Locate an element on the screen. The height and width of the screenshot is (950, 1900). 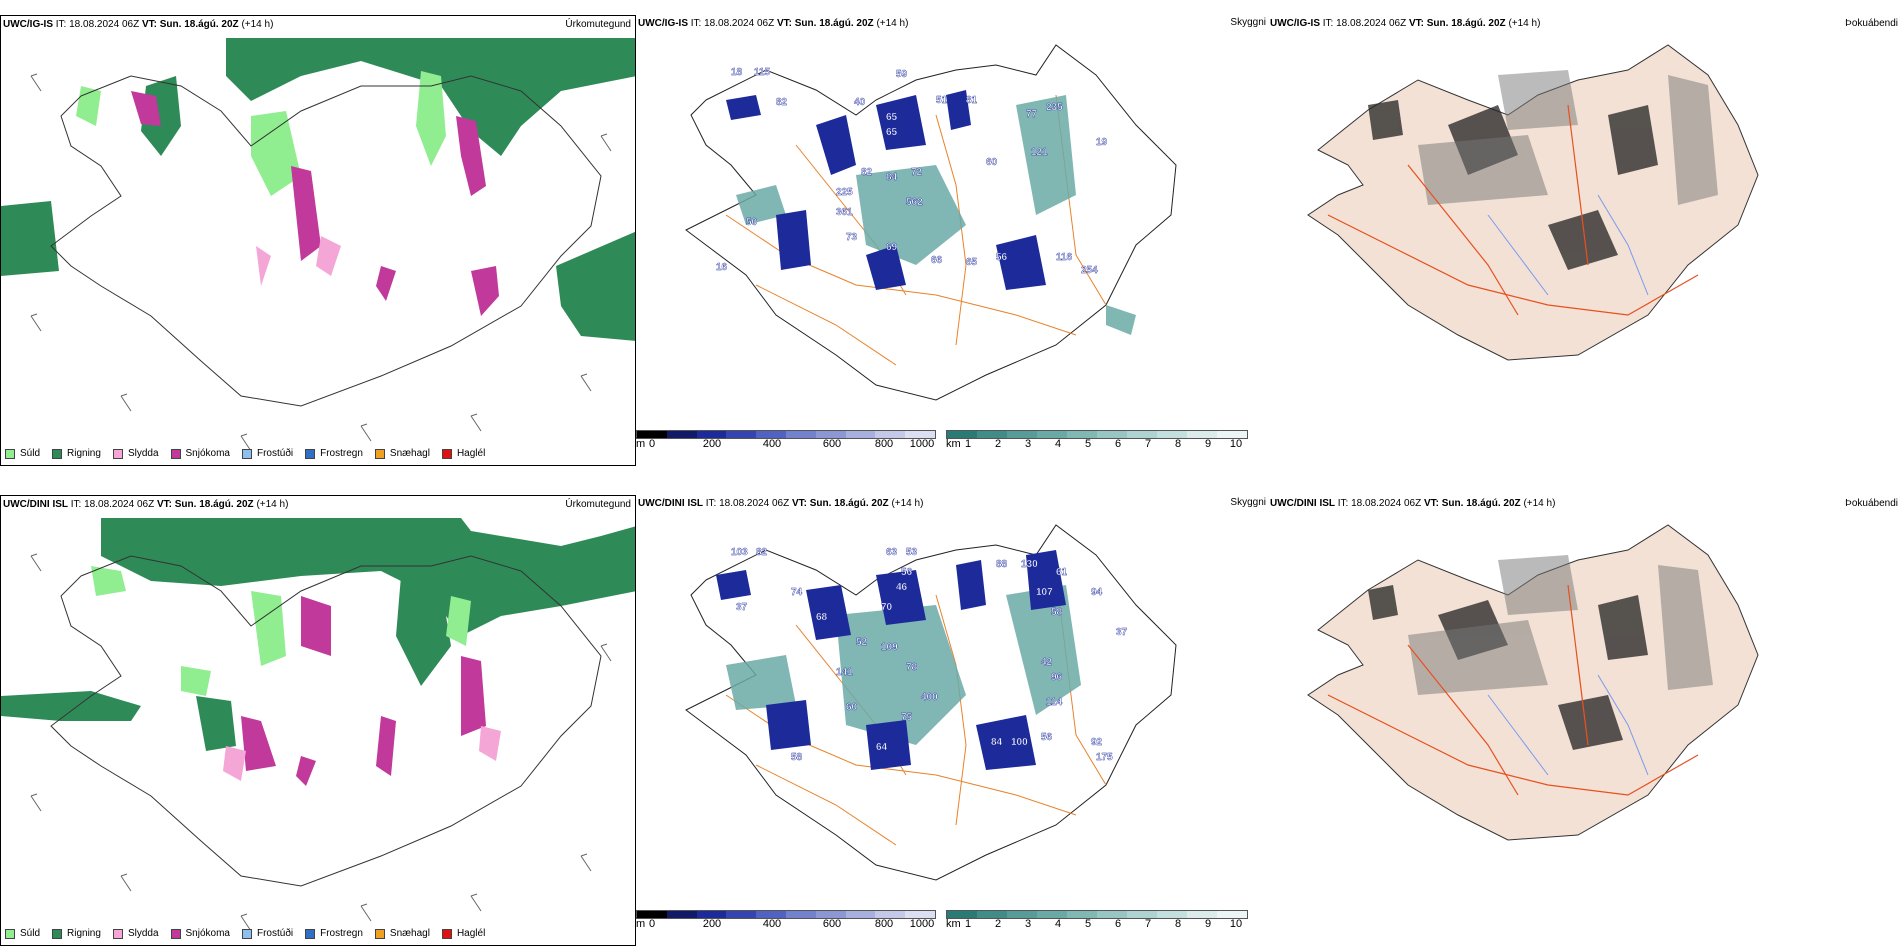
cloud-base-label: 77 is located at coordinates (1032, 114).